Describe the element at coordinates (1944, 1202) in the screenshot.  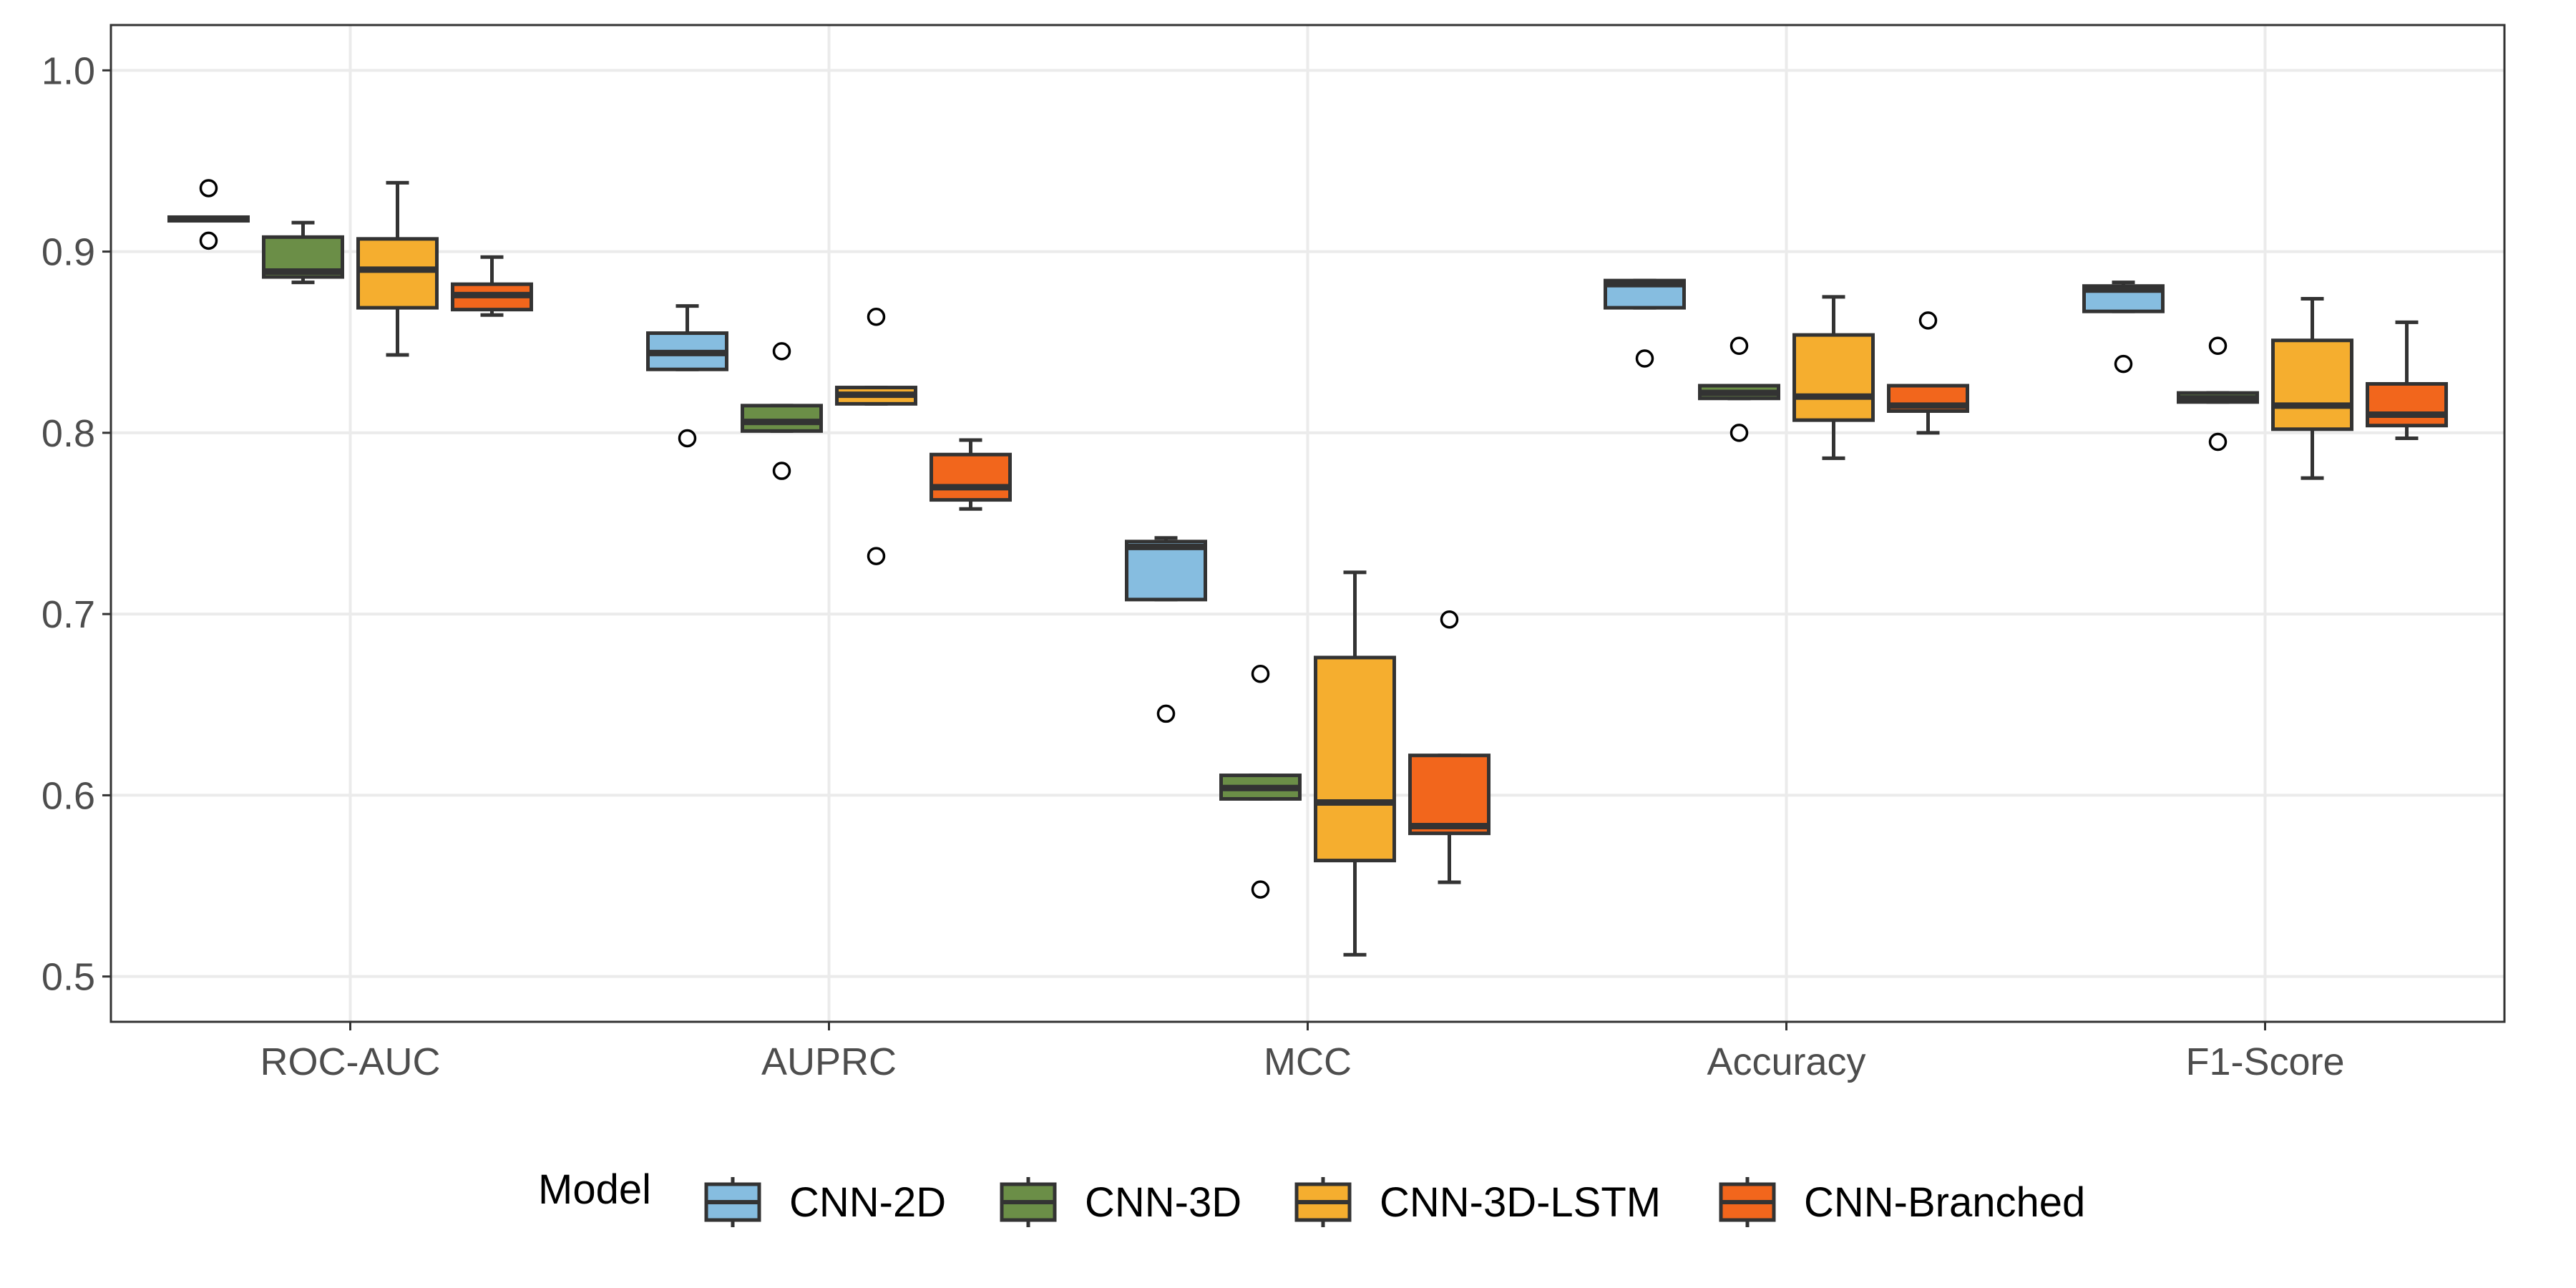
I see `legend-label: CNN-Branched` at that location.